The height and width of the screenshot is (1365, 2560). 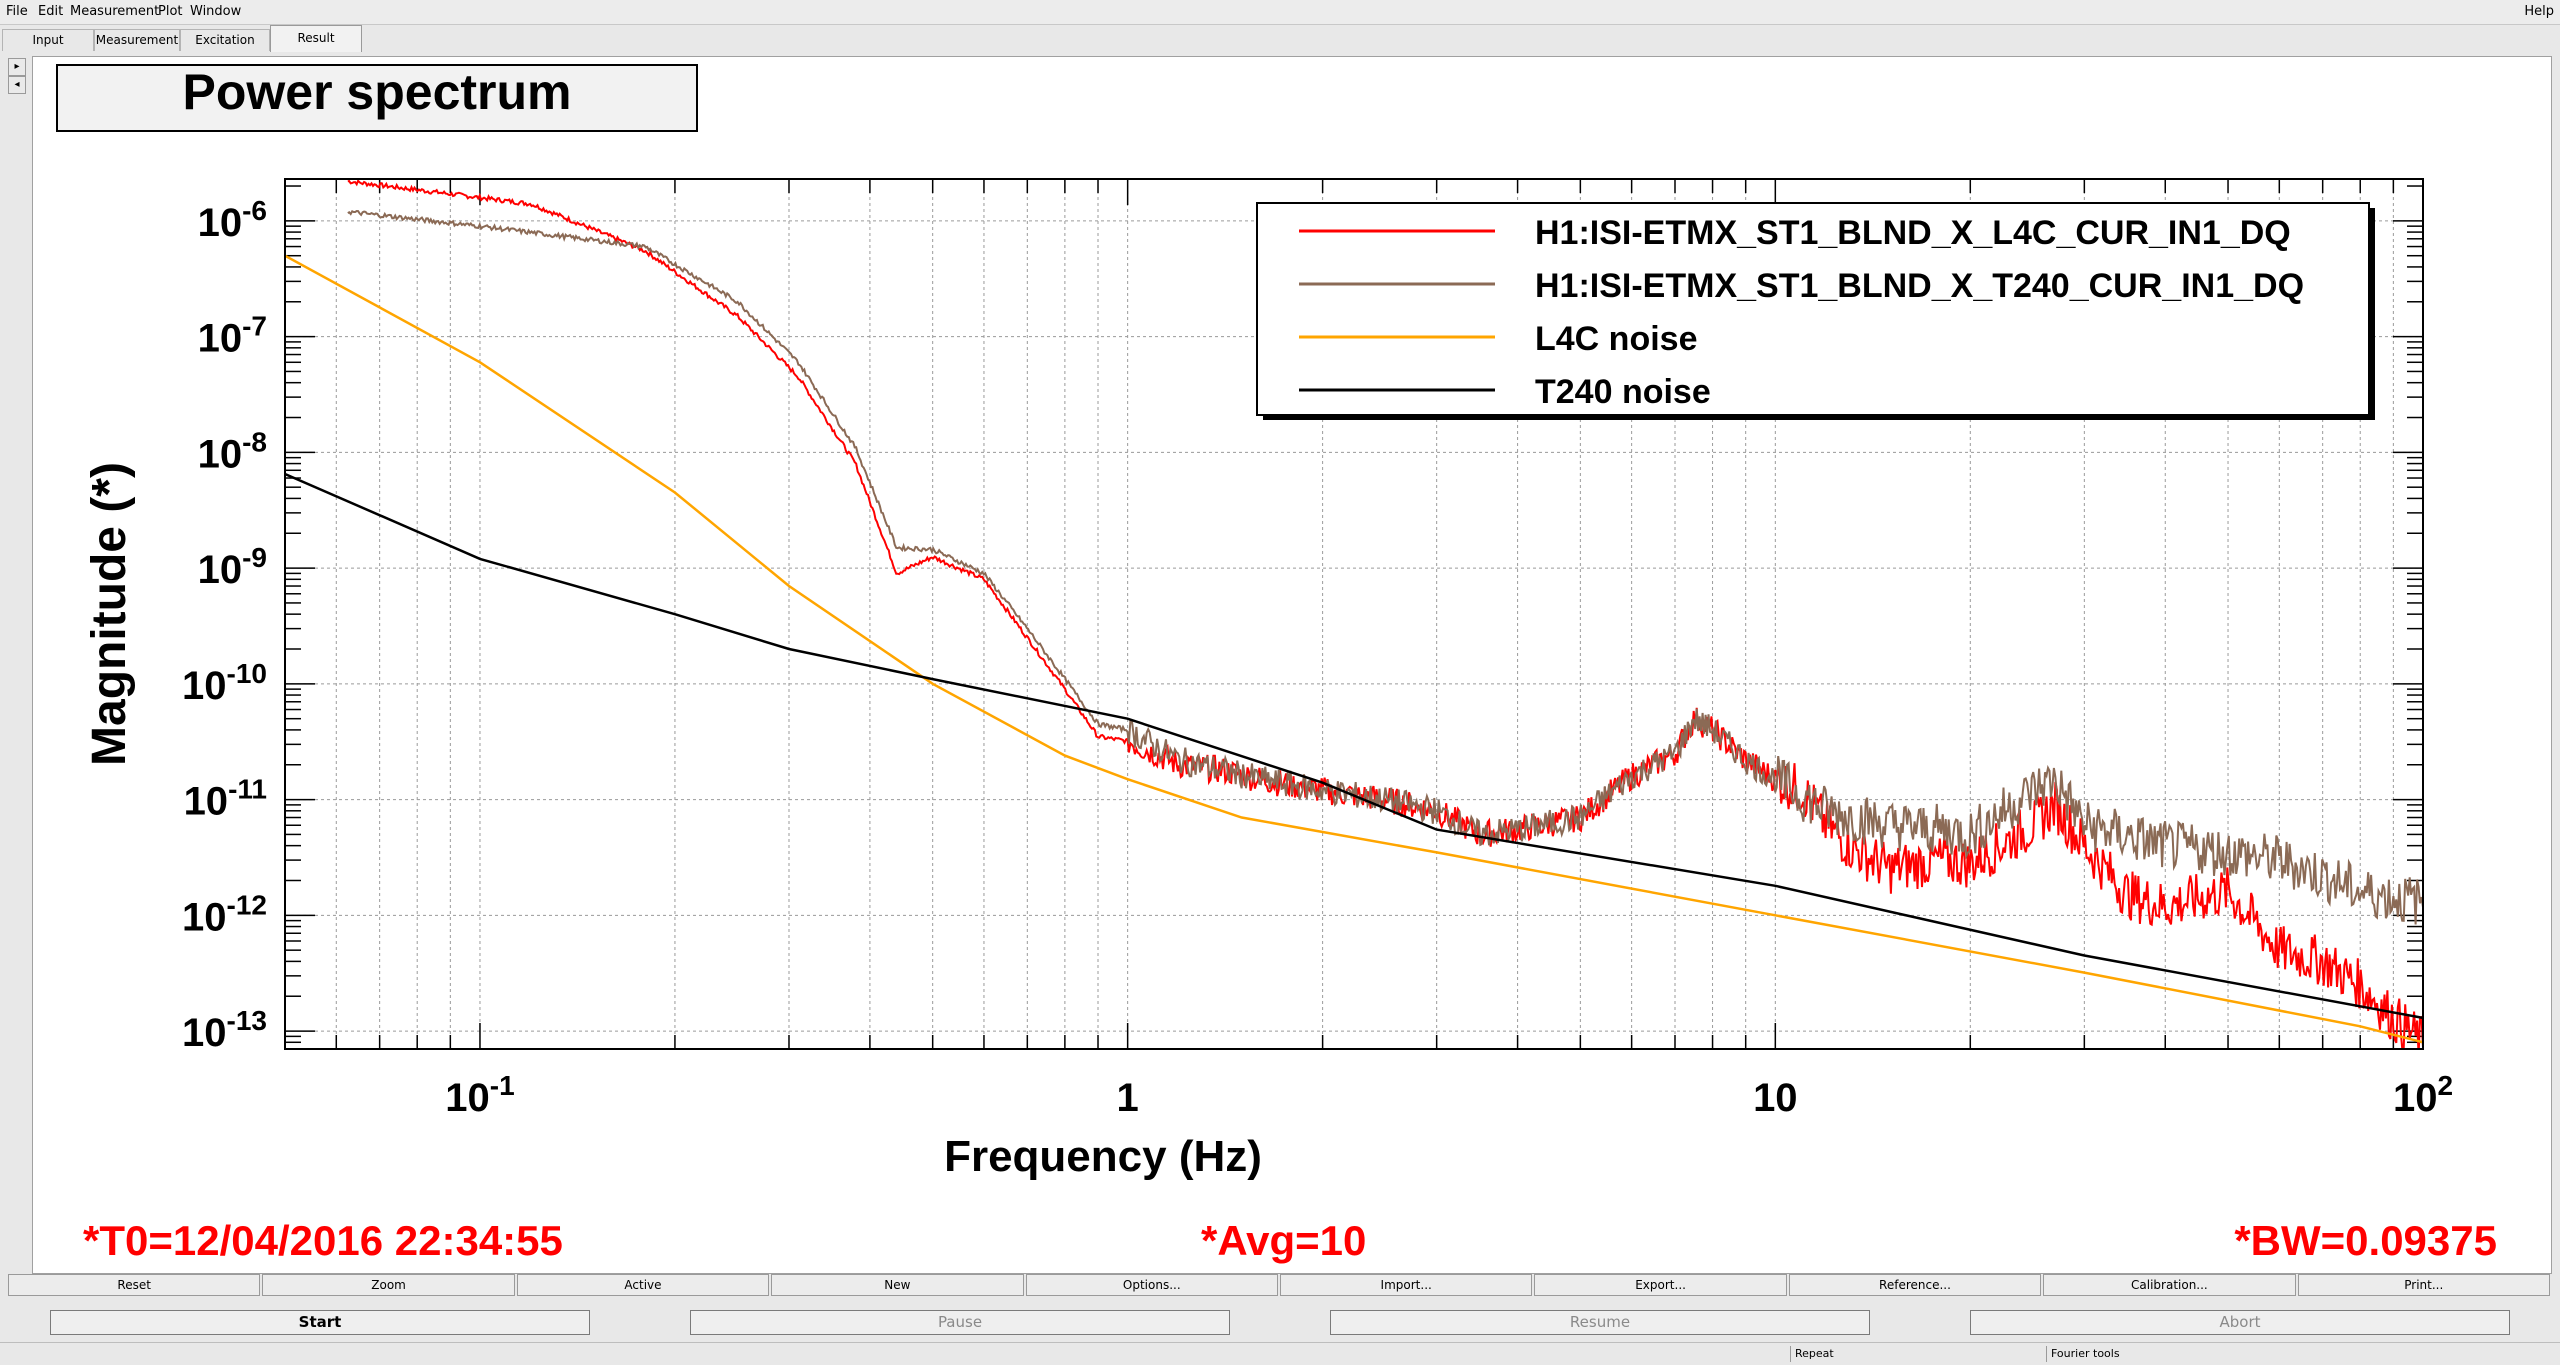 I want to click on fourier-tools-status: Fourier tools, so click(x=2298, y=1354).